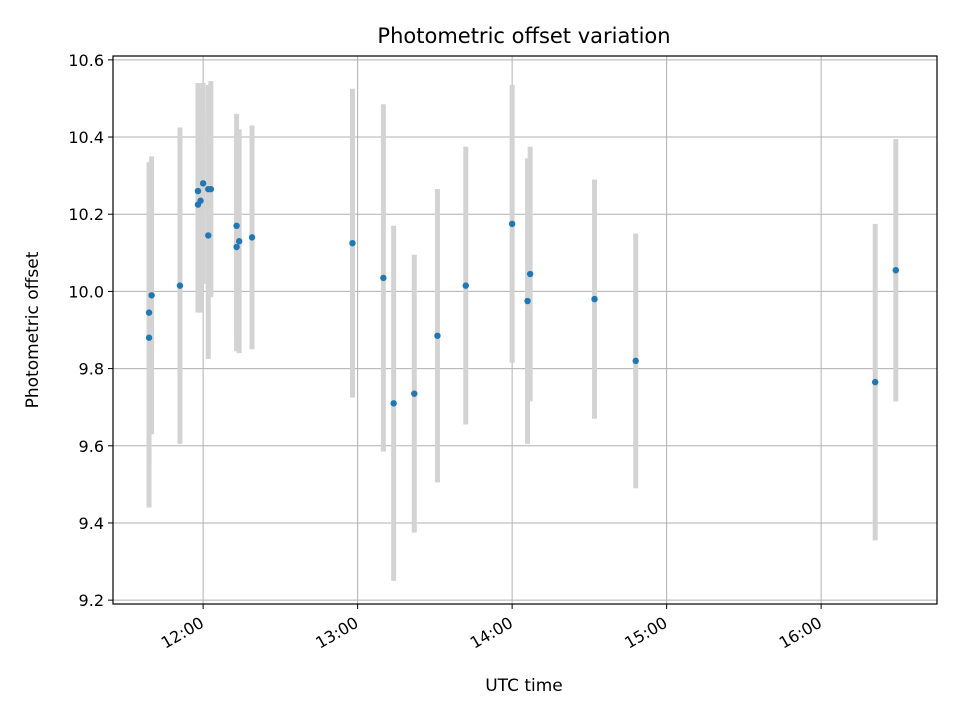 Image resolution: width=960 pixels, height=720 pixels. I want to click on x-axis-ticks: 12:00 13:00 14:00 15:00 16:00, so click(491, 628).